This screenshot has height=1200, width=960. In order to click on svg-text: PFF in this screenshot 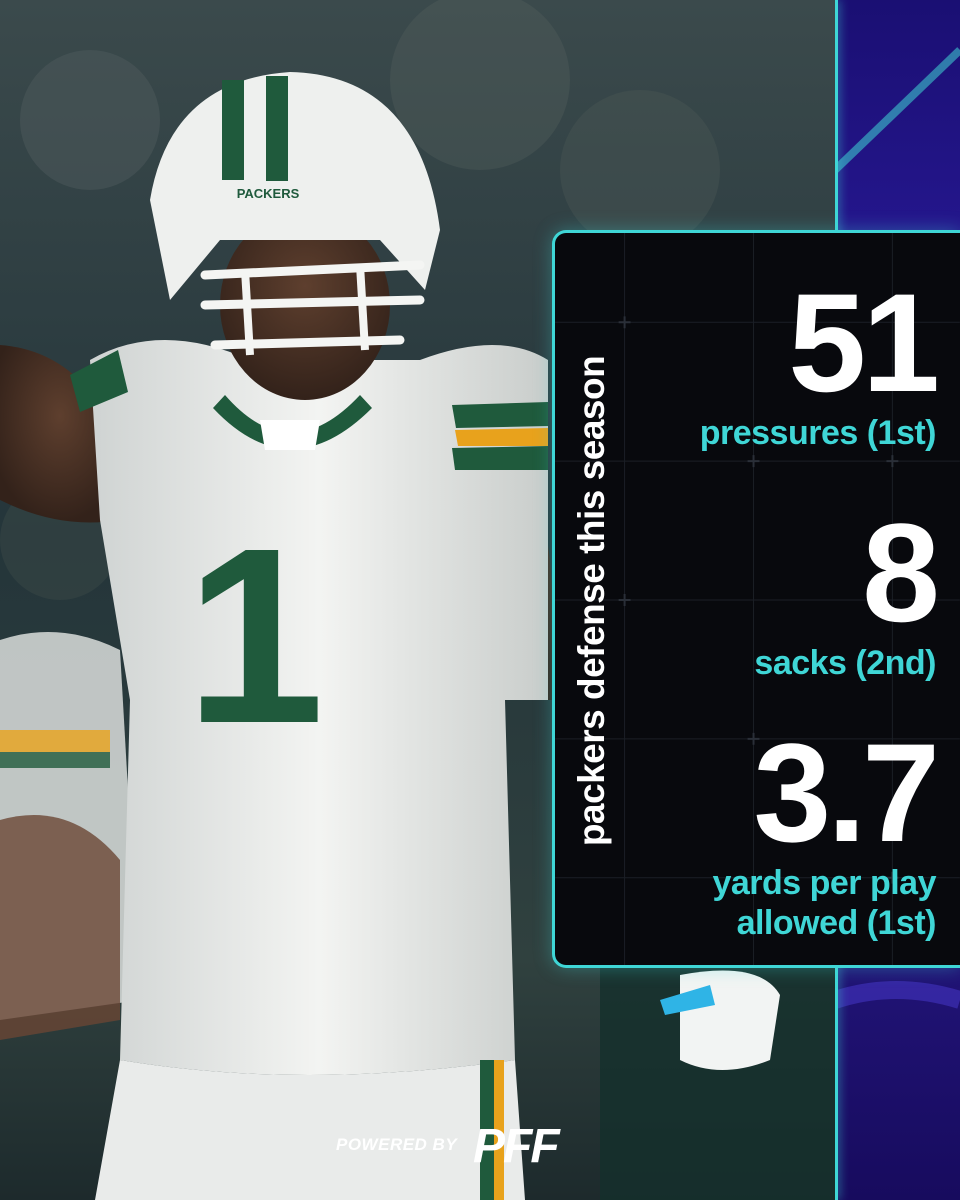, I will do `click(517, 1145)`.